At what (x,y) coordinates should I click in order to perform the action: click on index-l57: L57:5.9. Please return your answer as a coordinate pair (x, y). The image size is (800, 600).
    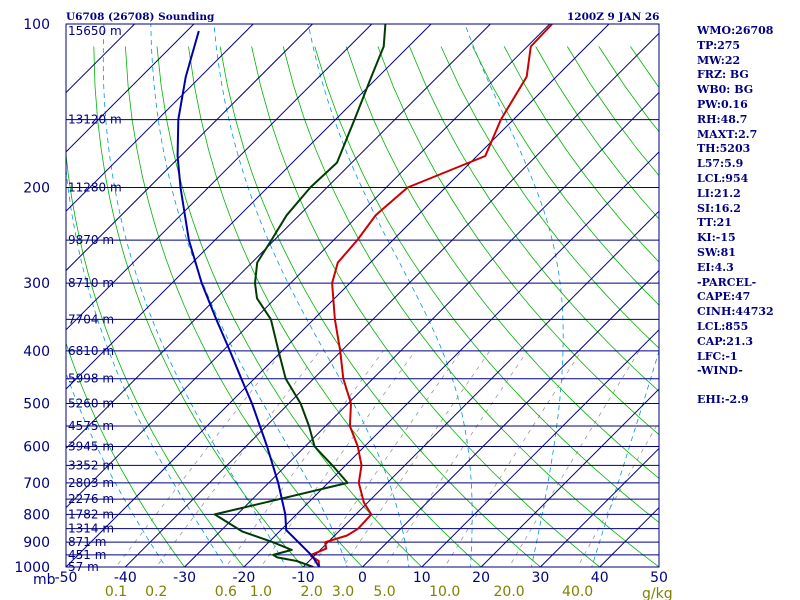
    Looking at the image, I should click on (720, 164).